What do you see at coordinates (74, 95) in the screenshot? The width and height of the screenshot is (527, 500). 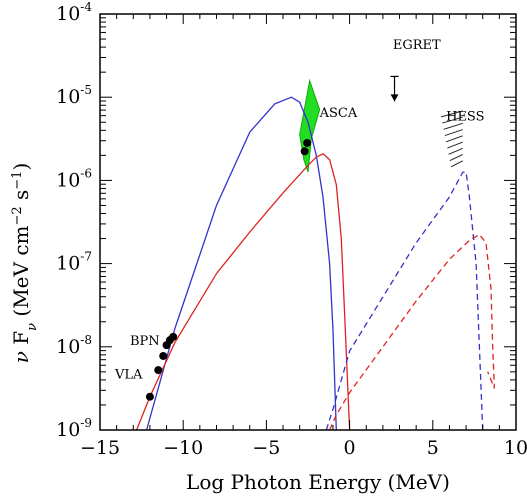 I see `y-tick-label: 10⁻⁵` at bounding box center [74, 95].